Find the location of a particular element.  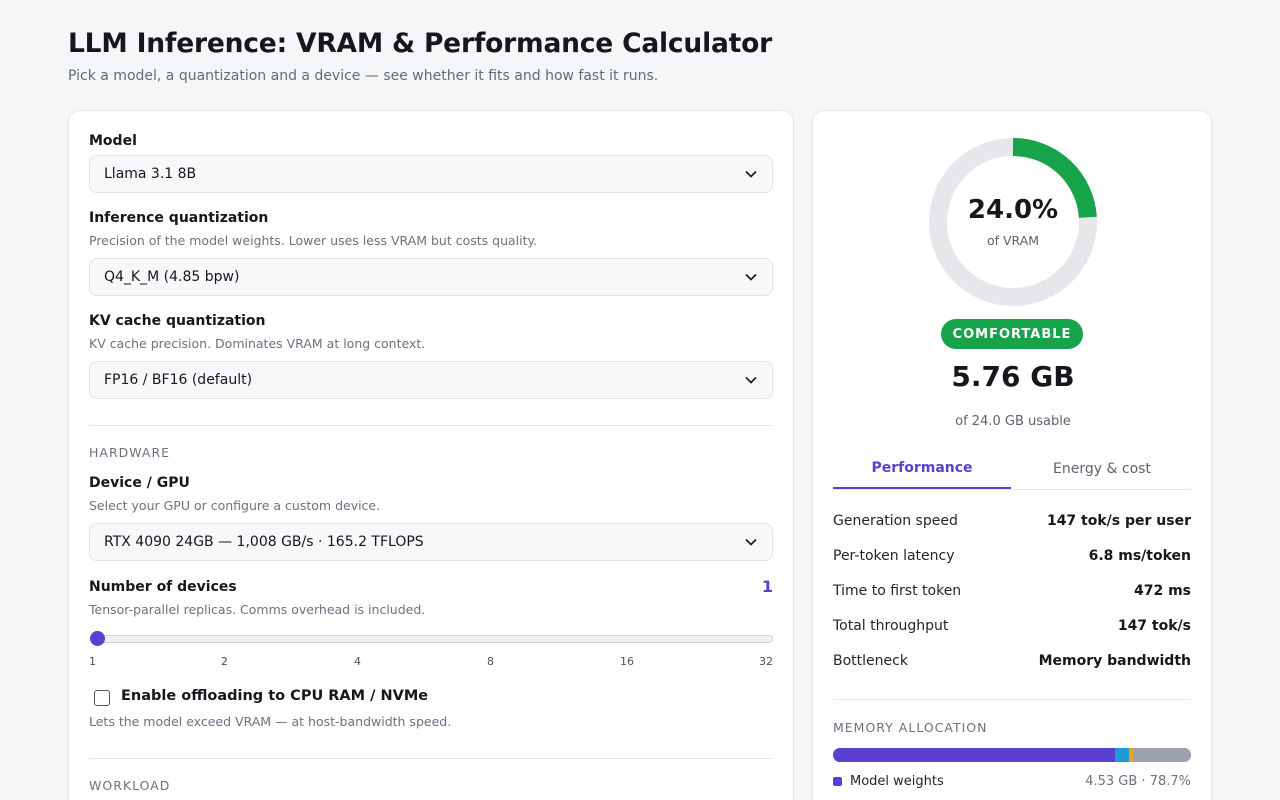

offload-checkbox is located at coordinates (102, 698).